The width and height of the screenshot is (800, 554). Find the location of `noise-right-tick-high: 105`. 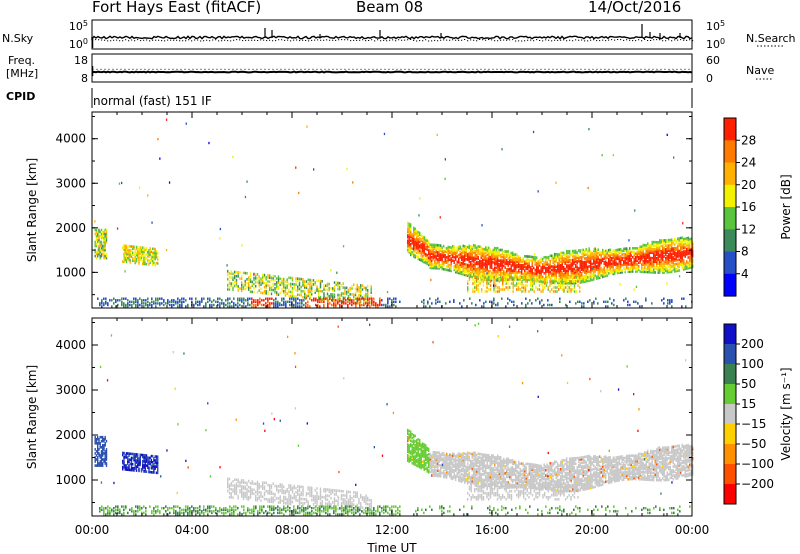

noise-right-tick-high: 105 is located at coordinates (715, 26).